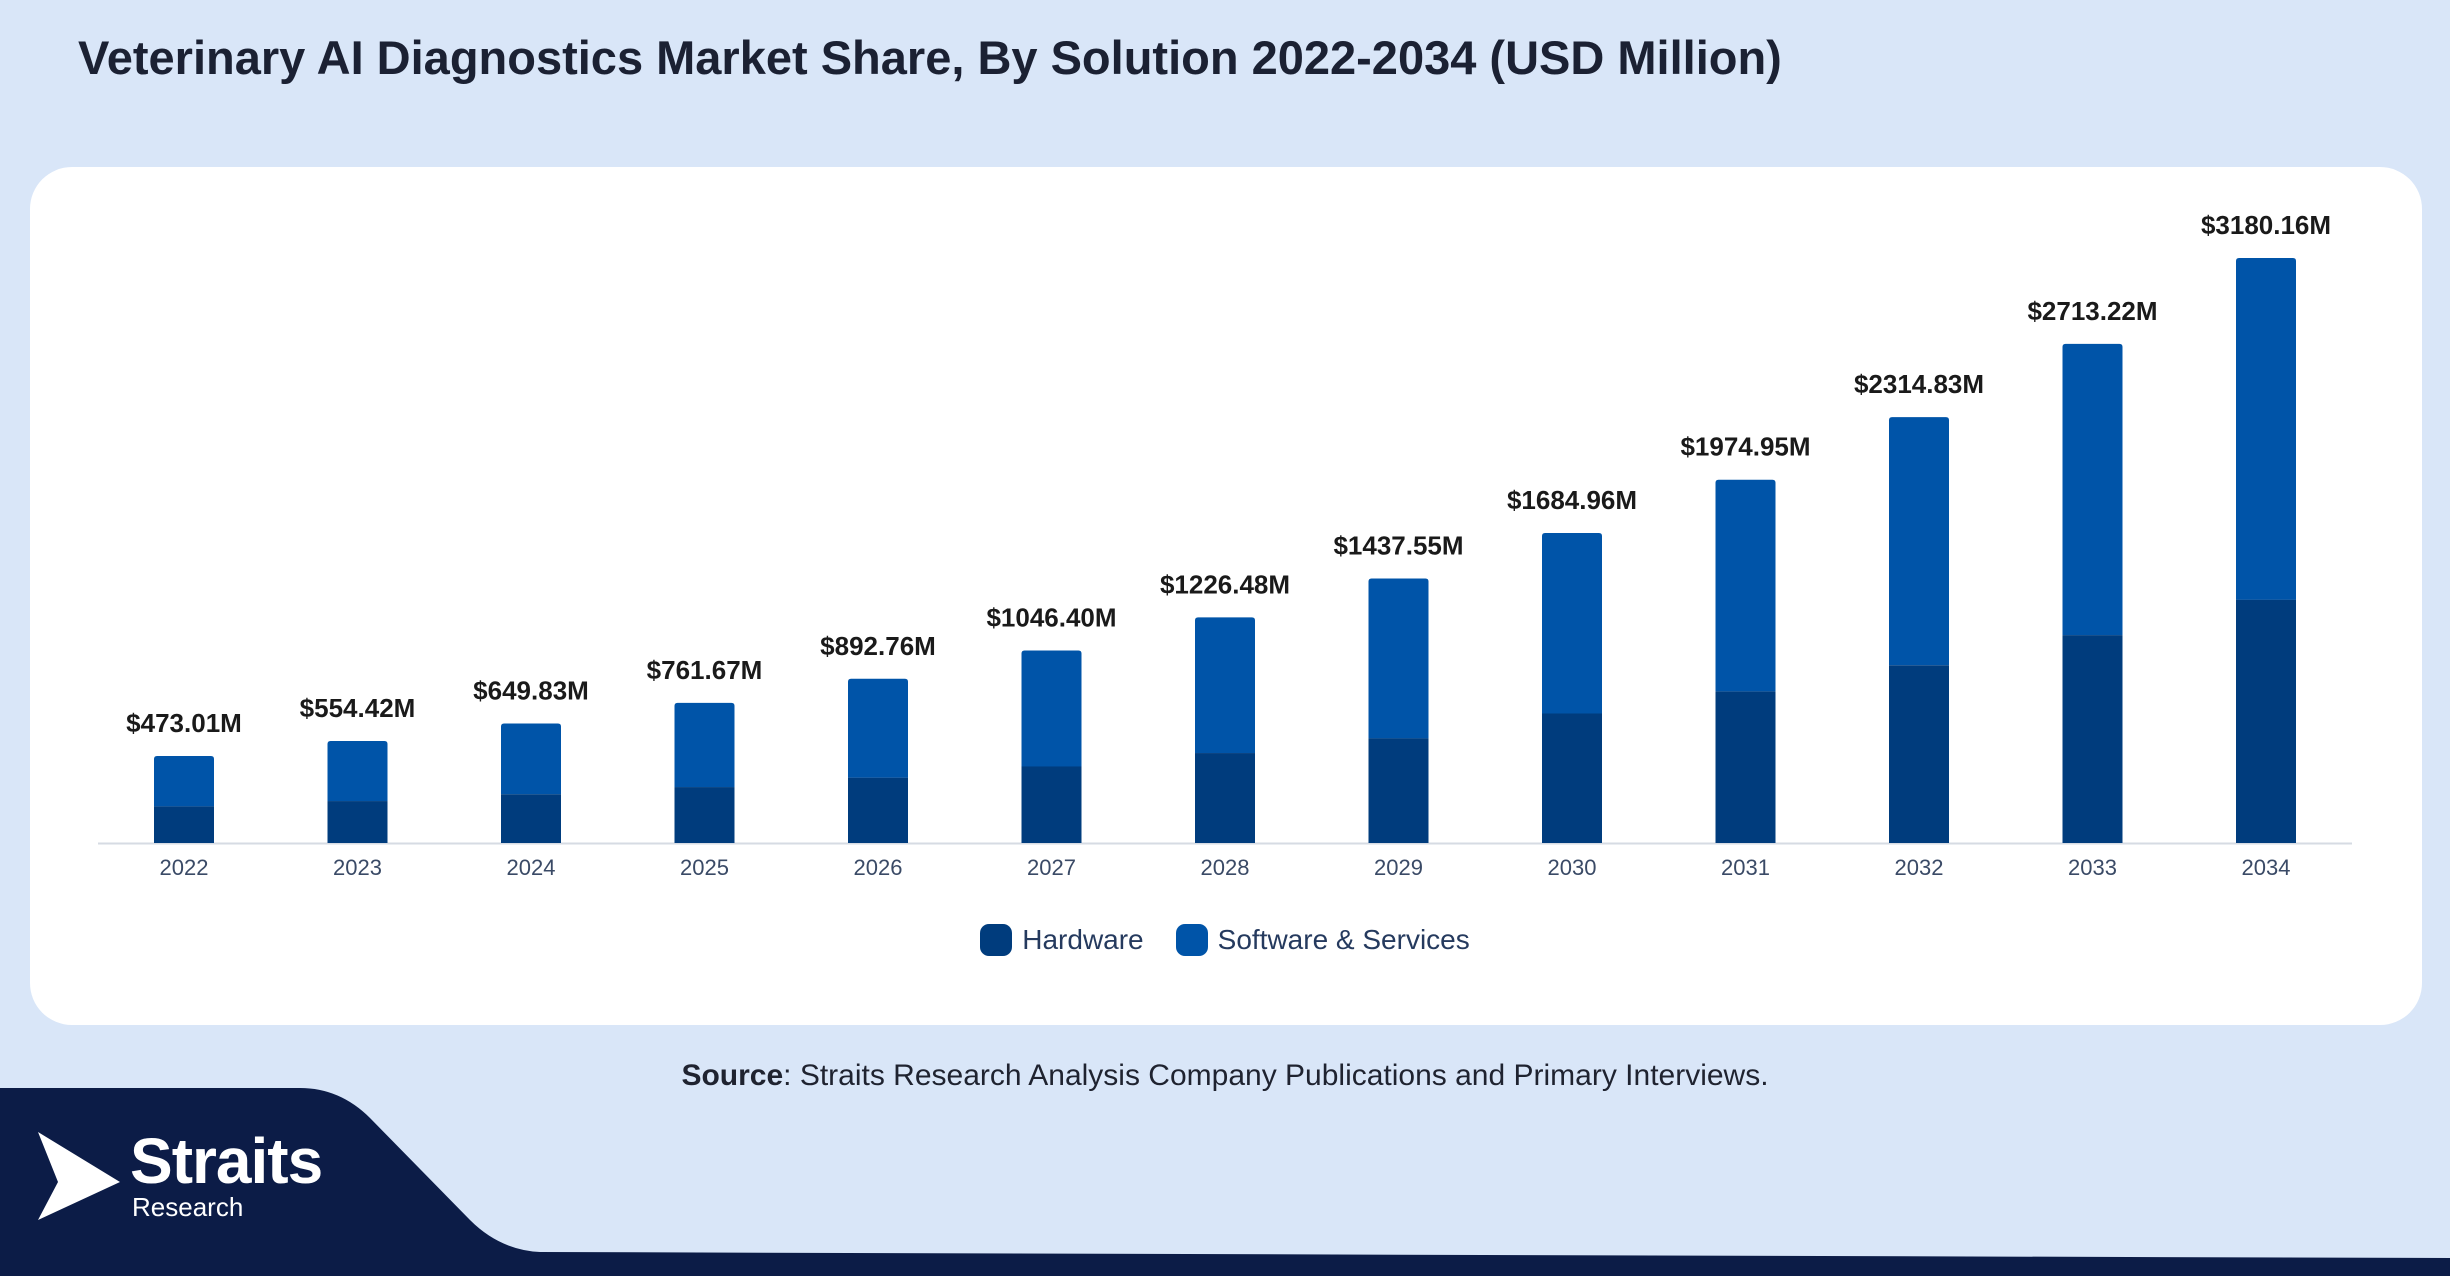 This screenshot has height=1276, width=2450. Describe the element at coordinates (2092, 311) in the screenshot. I see `data-label-2033: $2713.22M` at that location.